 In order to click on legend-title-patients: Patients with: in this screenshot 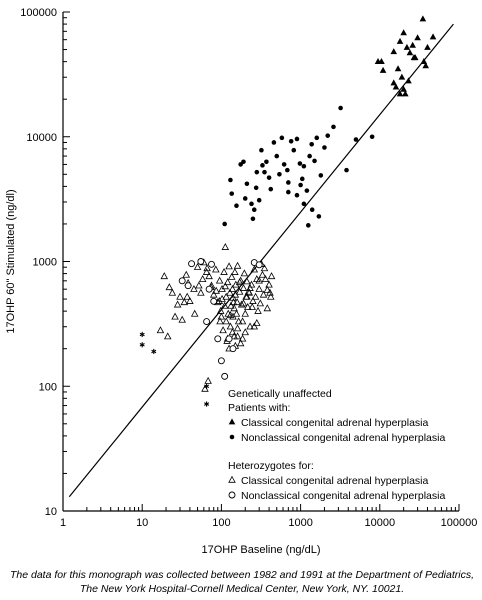, I will do `click(259, 408)`.